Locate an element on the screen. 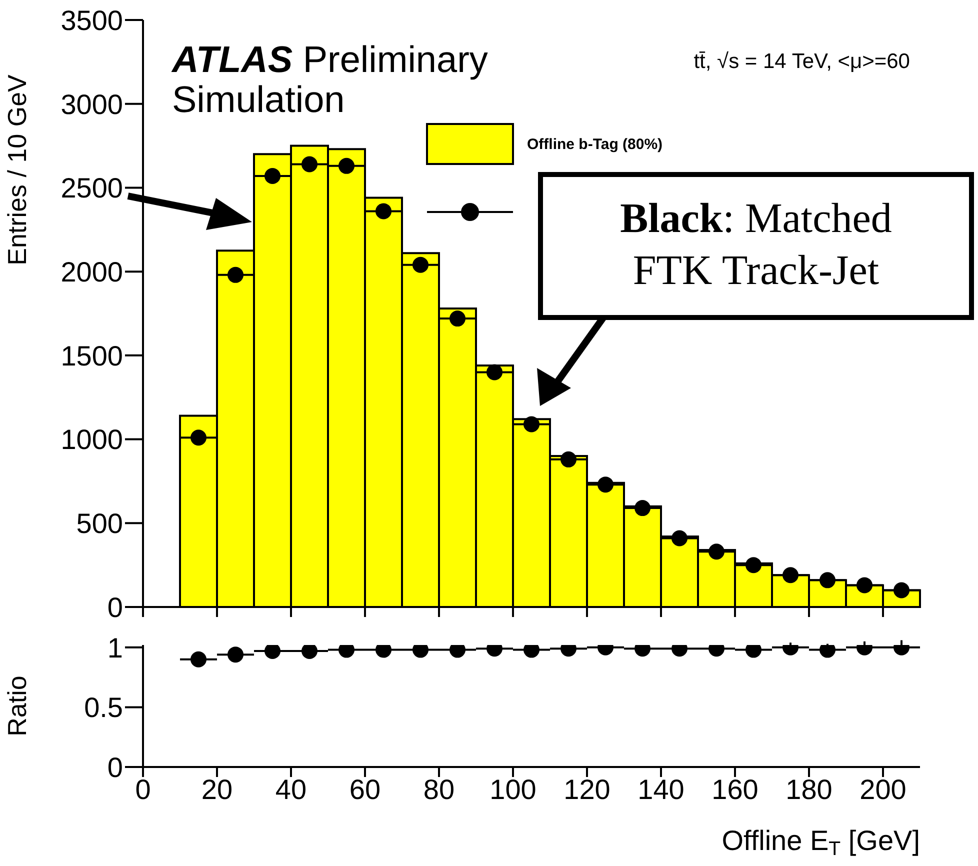  y-tick-label: 1000 is located at coordinates (91, 440).